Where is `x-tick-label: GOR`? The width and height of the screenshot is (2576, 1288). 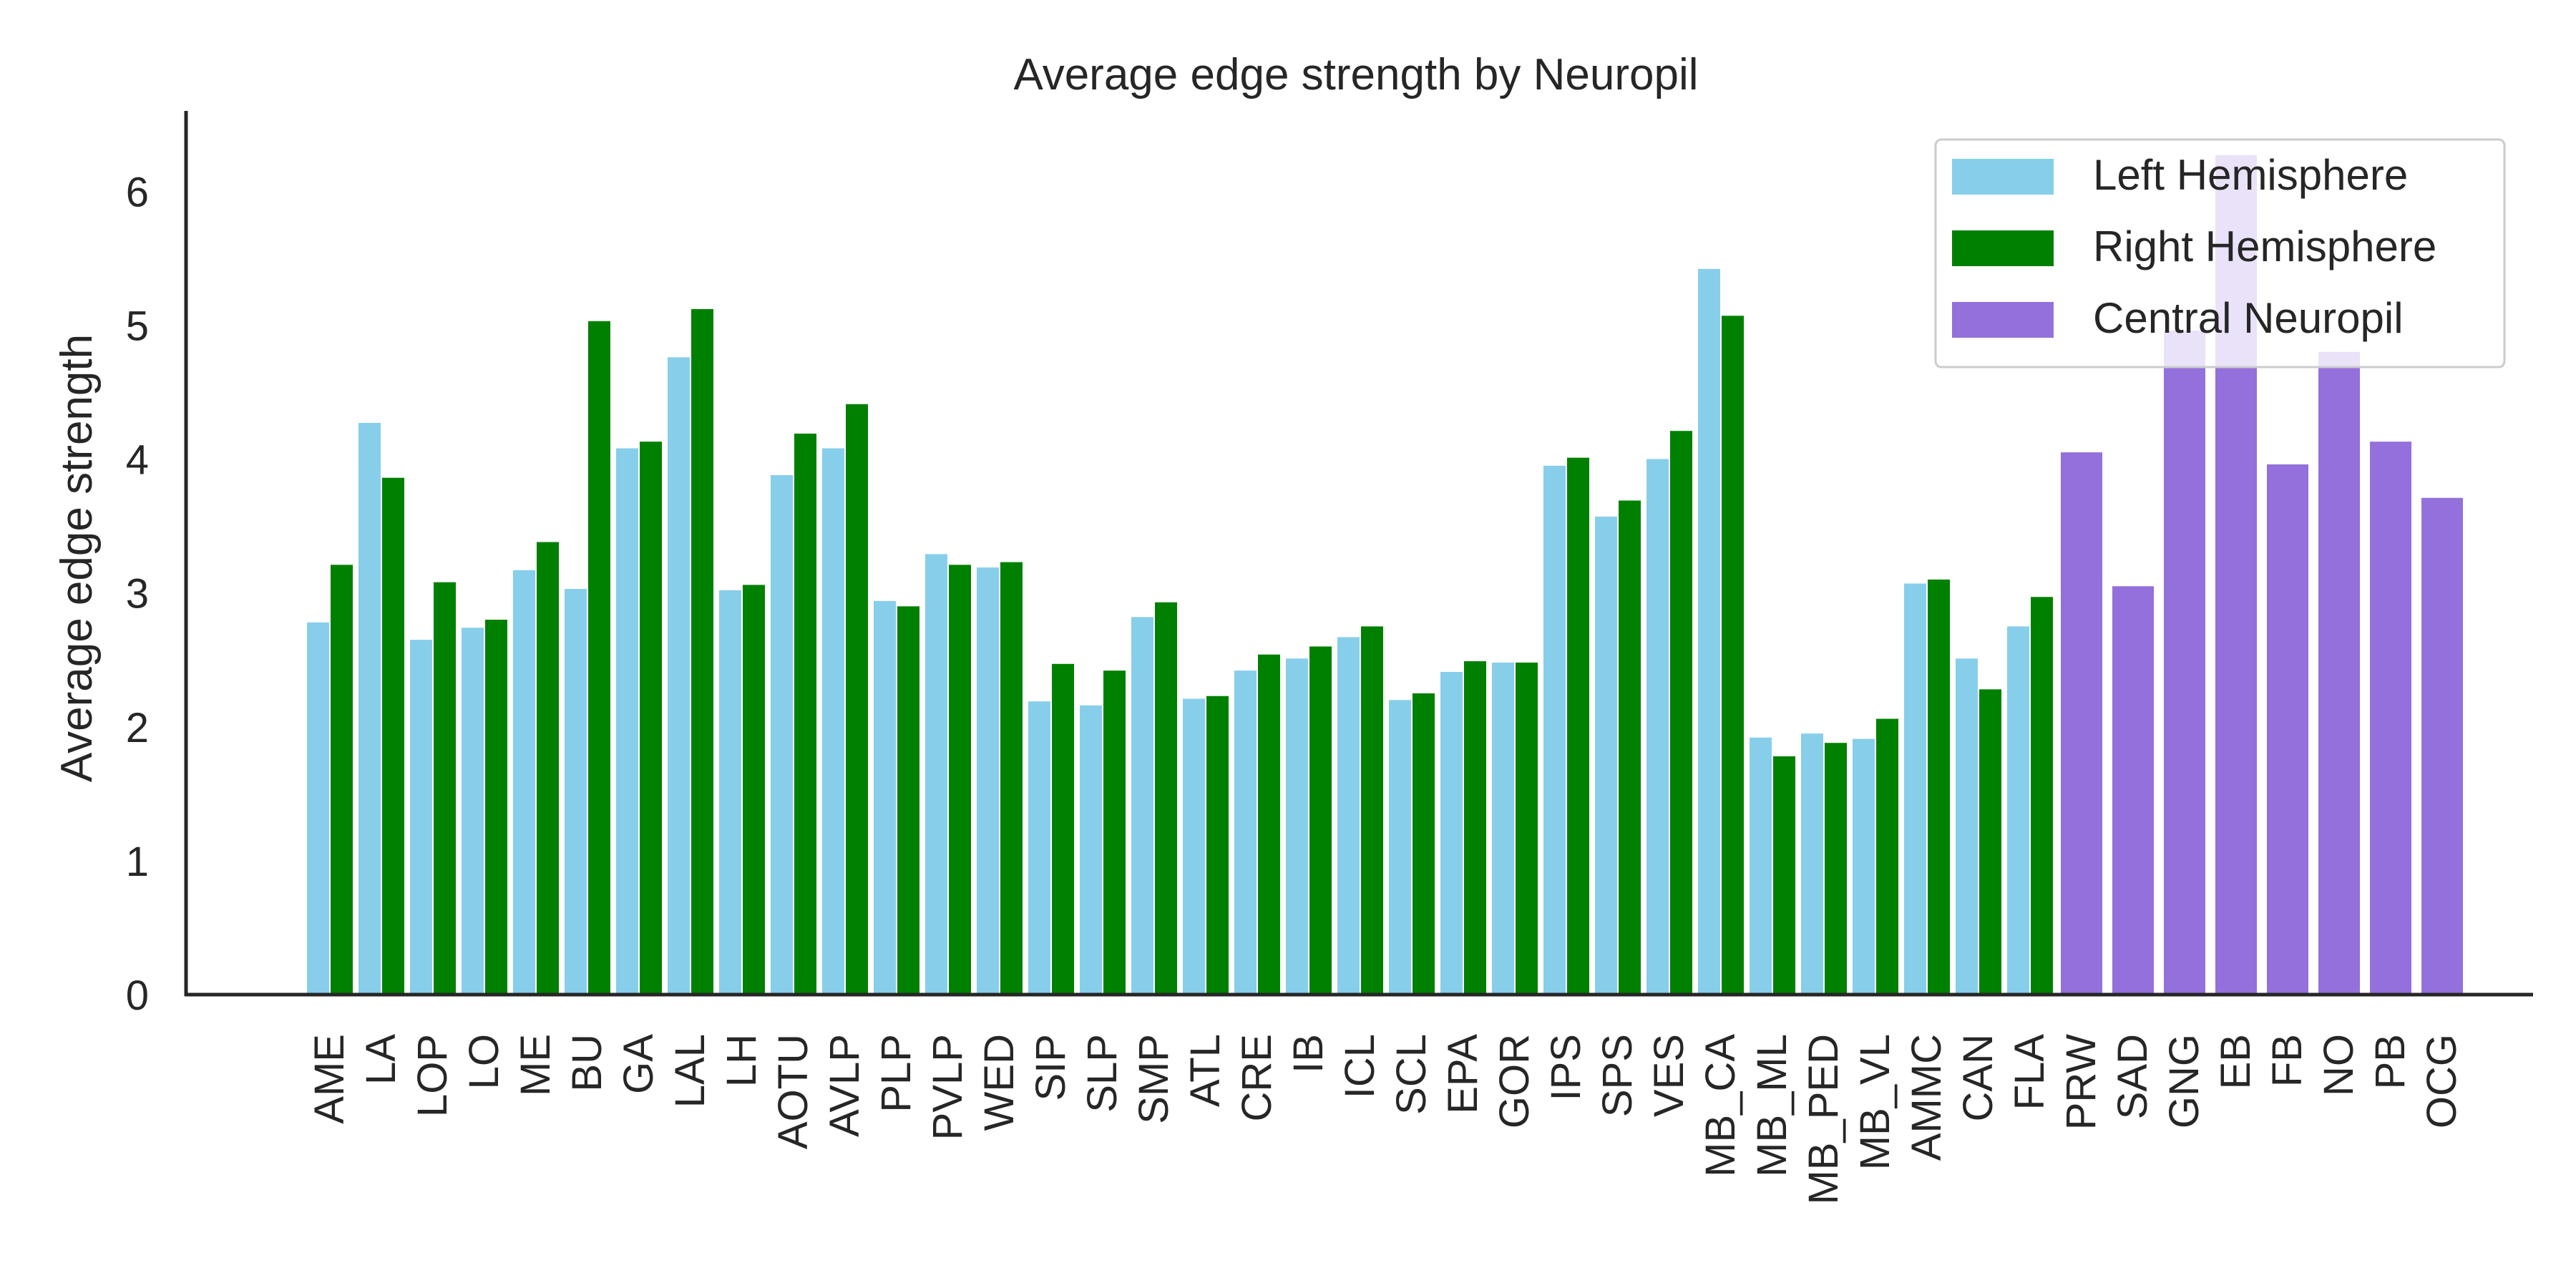 x-tick-label: GOR is located at coordinates (1514, 1081).